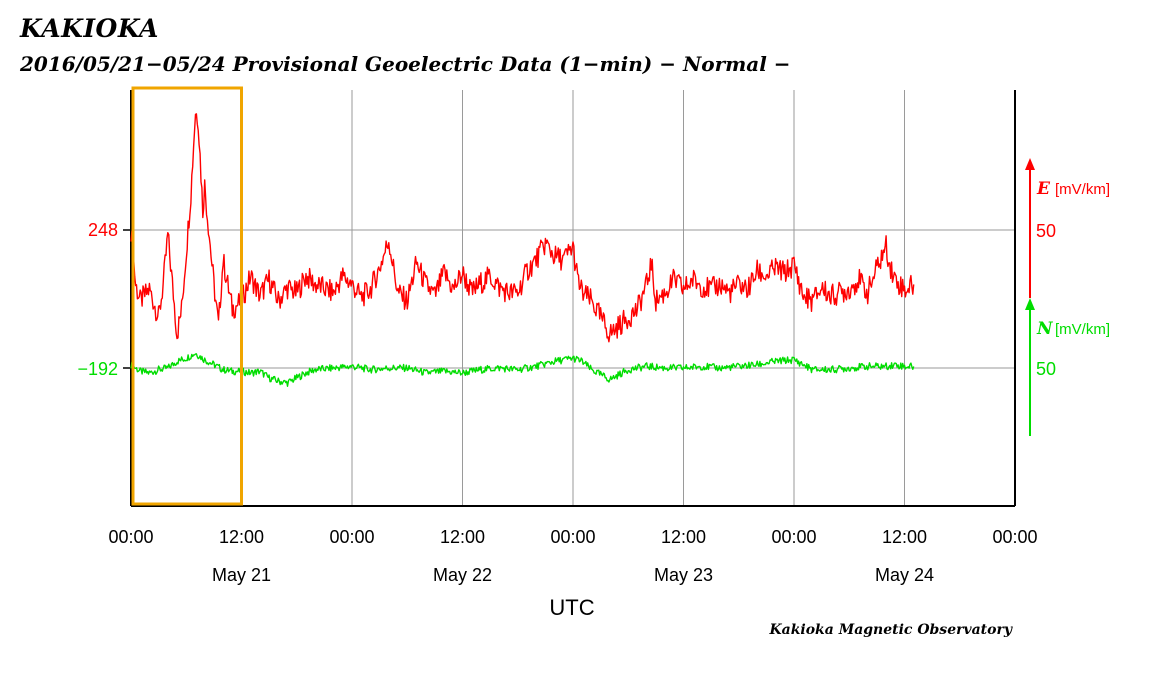  I want to click on highlight-rect, so click(187, 296).